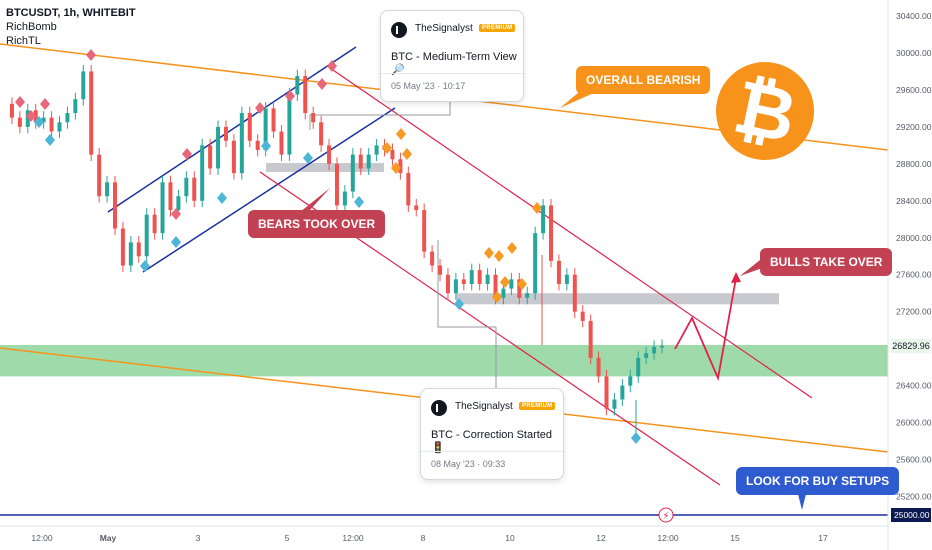  I want to click on premium-badge: PREMIUM, so click(497, 28).